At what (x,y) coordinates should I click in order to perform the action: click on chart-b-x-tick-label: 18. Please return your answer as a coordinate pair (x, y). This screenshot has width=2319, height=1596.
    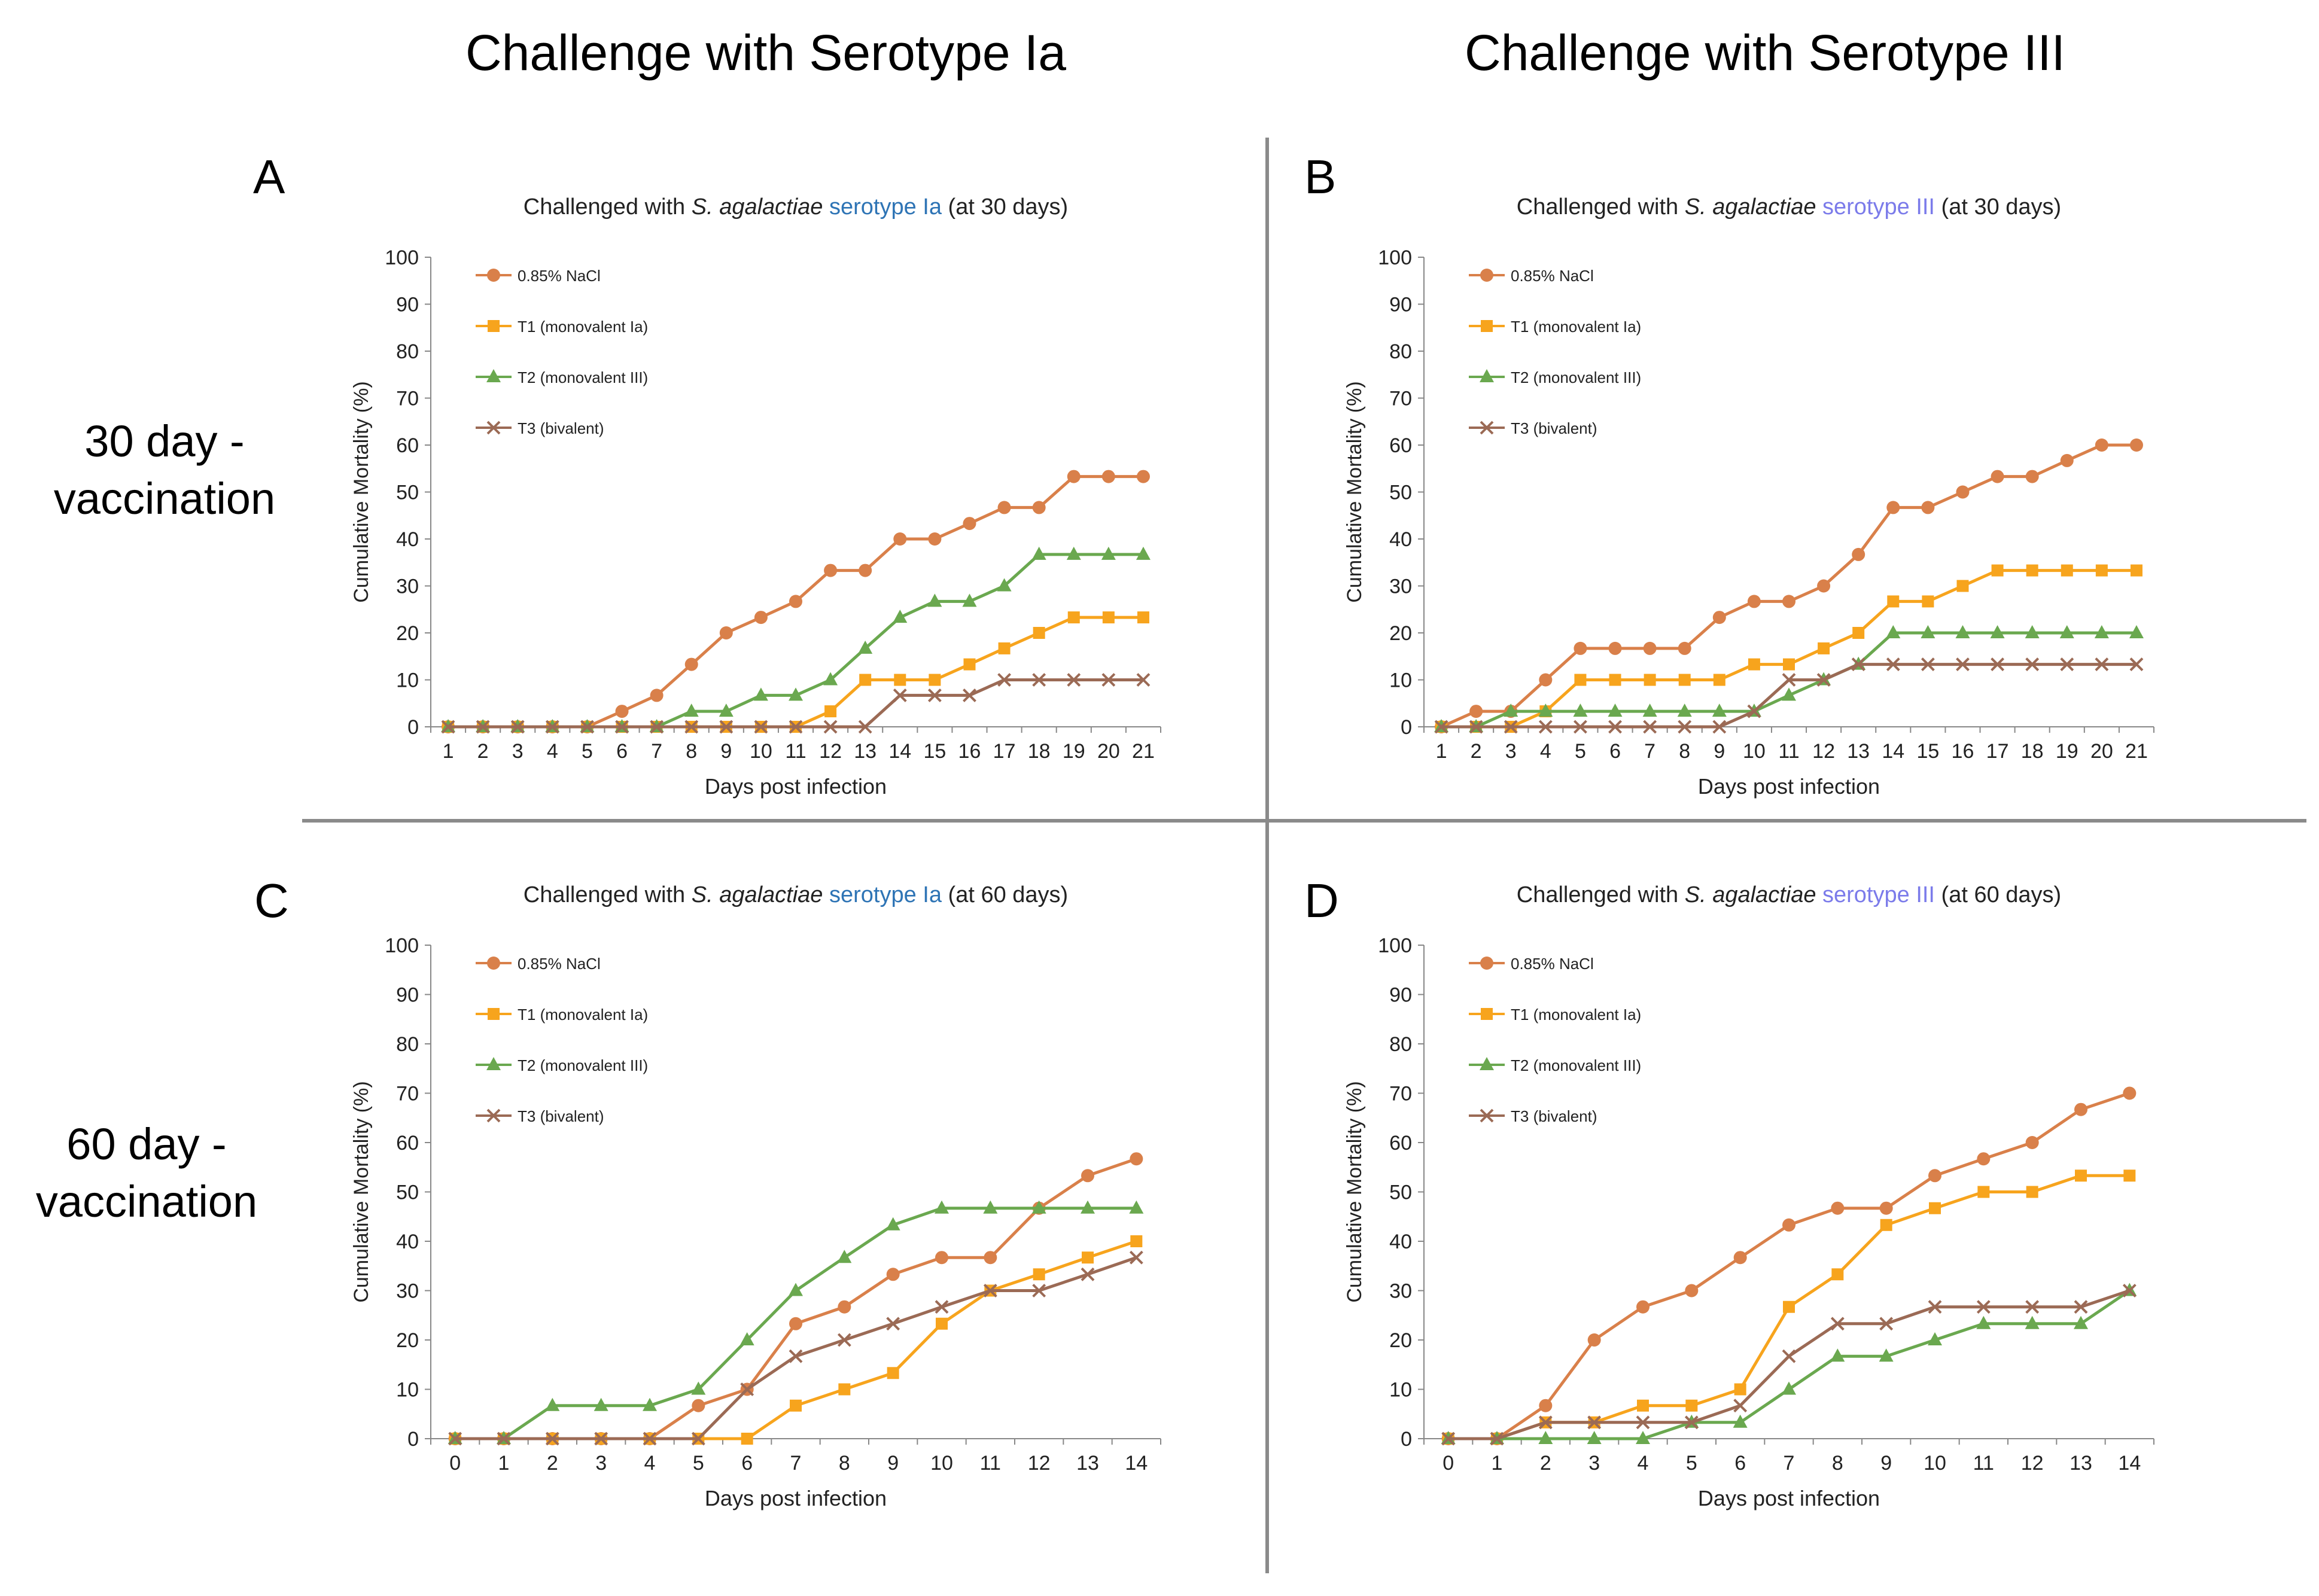
    Looking at the image, I should click on (2032, 751).